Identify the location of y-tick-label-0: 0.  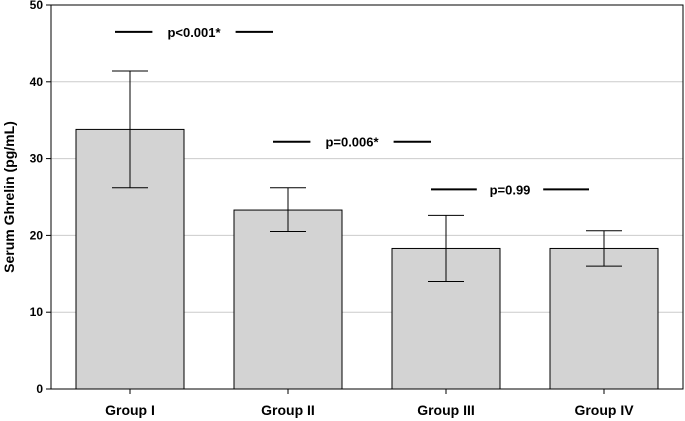
(39, 389).